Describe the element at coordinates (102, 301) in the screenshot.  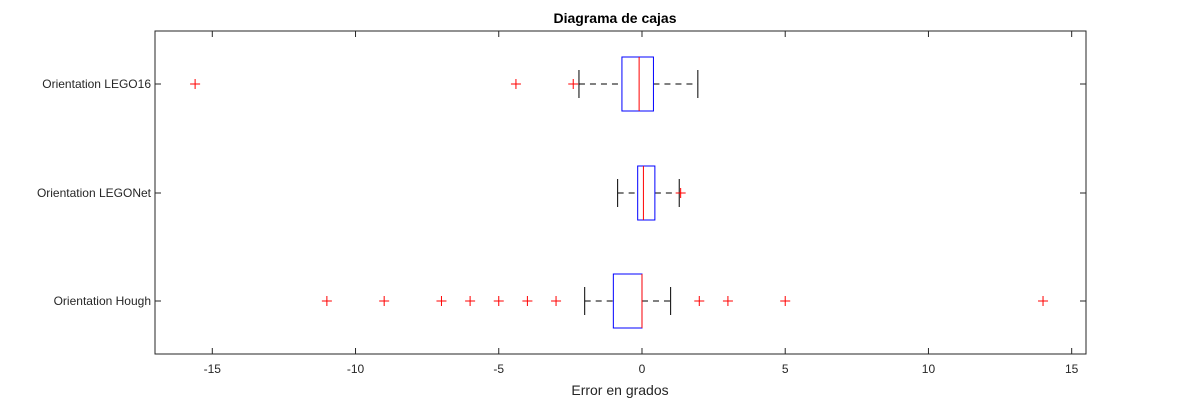
I see `category-label: Orientation Hough` at that location.